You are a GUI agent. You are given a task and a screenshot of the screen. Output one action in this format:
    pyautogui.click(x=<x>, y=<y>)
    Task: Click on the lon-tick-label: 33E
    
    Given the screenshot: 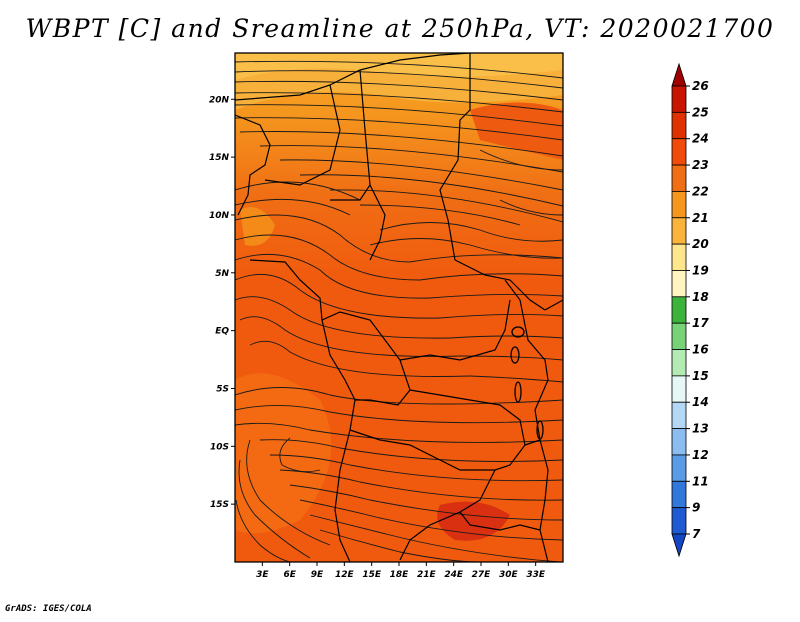 What is the action you would take?
    pyautogui.click(x=536, y=575)
    